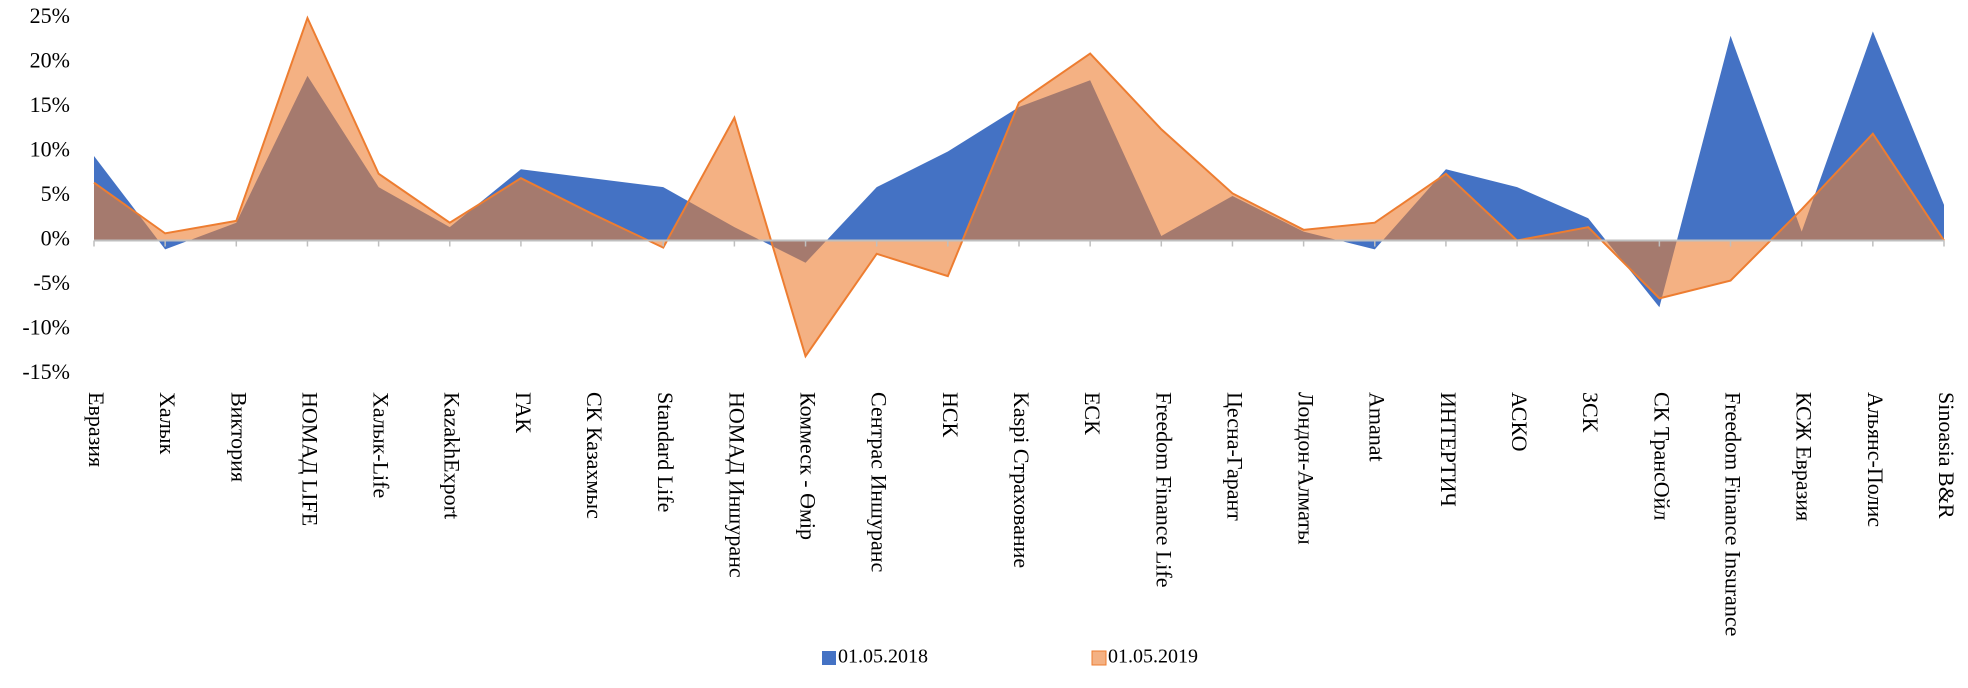  What do you see at coordinates (1590, 412) in the screenshot?
I see `x-tick-label: ЗСК` at bounding box center [1590, 412].